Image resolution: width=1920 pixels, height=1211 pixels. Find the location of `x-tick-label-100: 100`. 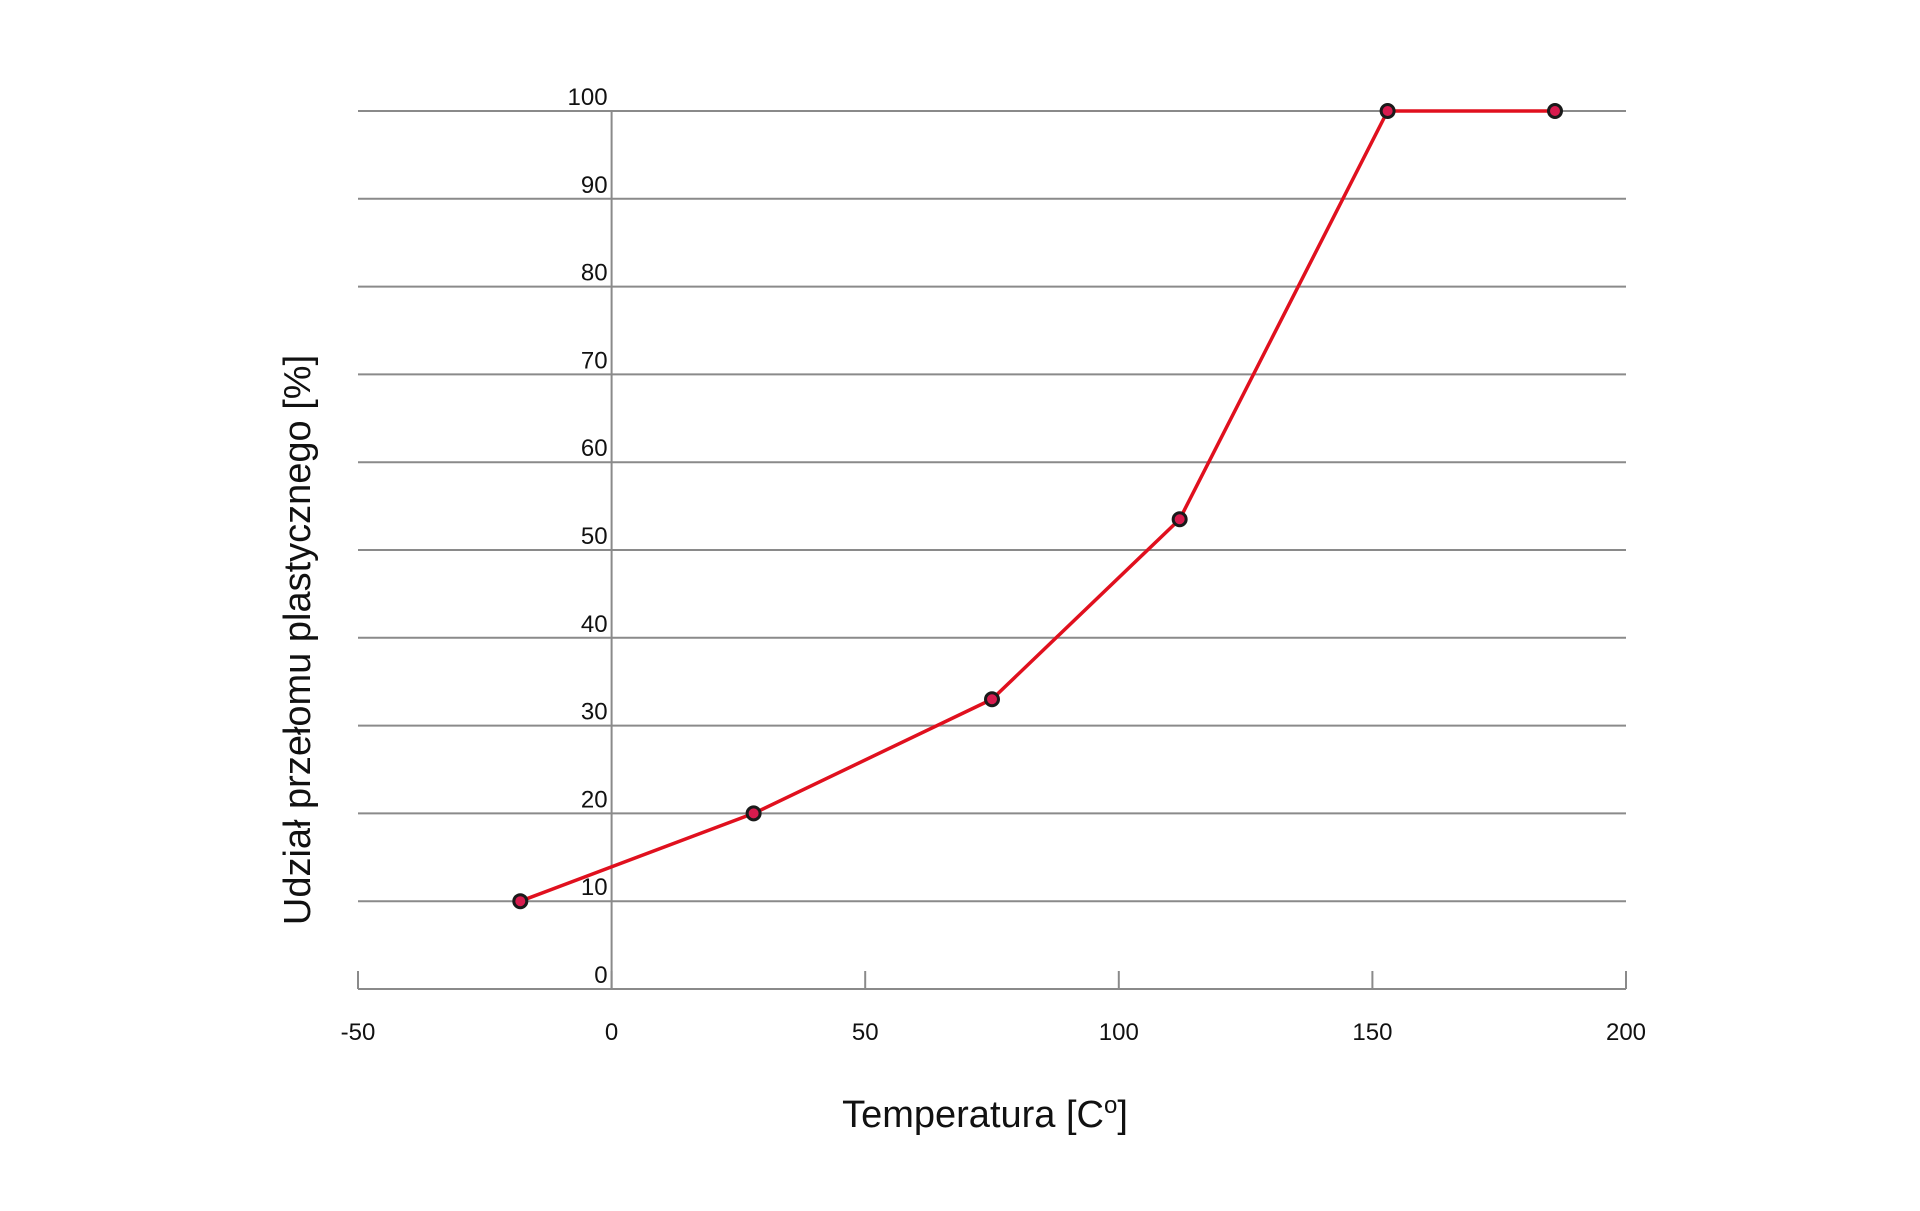

x-tick-label-100: 100 is located at coordinates (1119, 1032).